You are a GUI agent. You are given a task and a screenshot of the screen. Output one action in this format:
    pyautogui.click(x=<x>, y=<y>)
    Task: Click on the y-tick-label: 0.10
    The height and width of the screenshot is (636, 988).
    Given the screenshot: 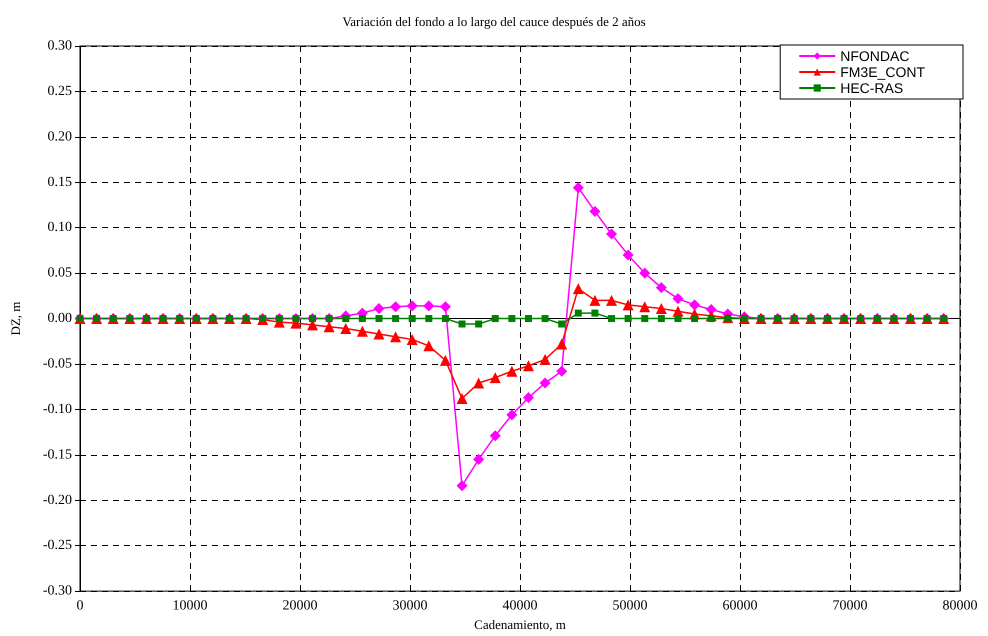 What is the action you would take?
    pyautogui.click(x=60, y=228)
    